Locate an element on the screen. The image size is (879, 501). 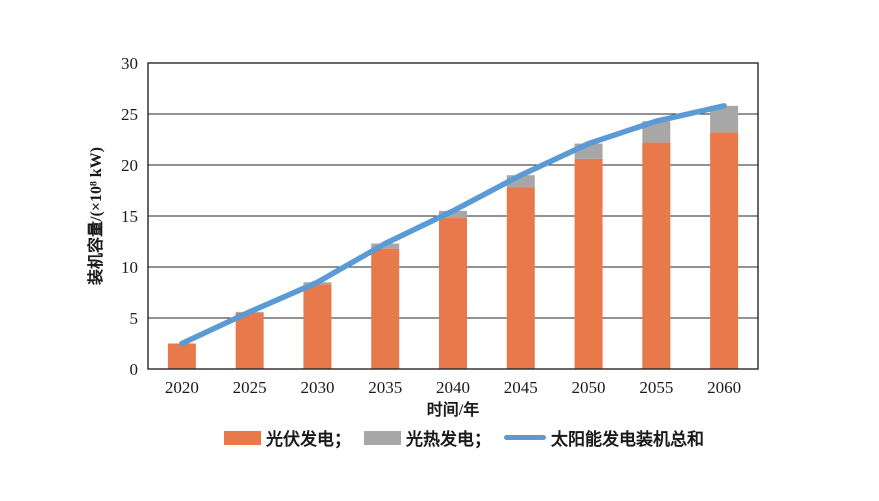
legend-item-total: 太阳能发电装机总和 is located at coordinates (604, 437).